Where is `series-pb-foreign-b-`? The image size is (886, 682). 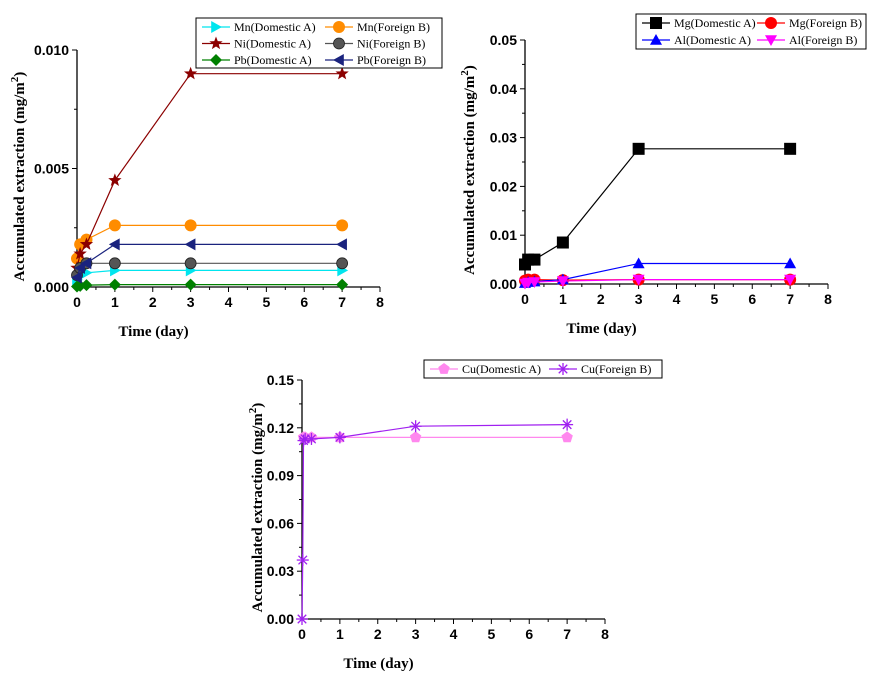 series-pb-foreign-b- is located at coordinates (209, 261).